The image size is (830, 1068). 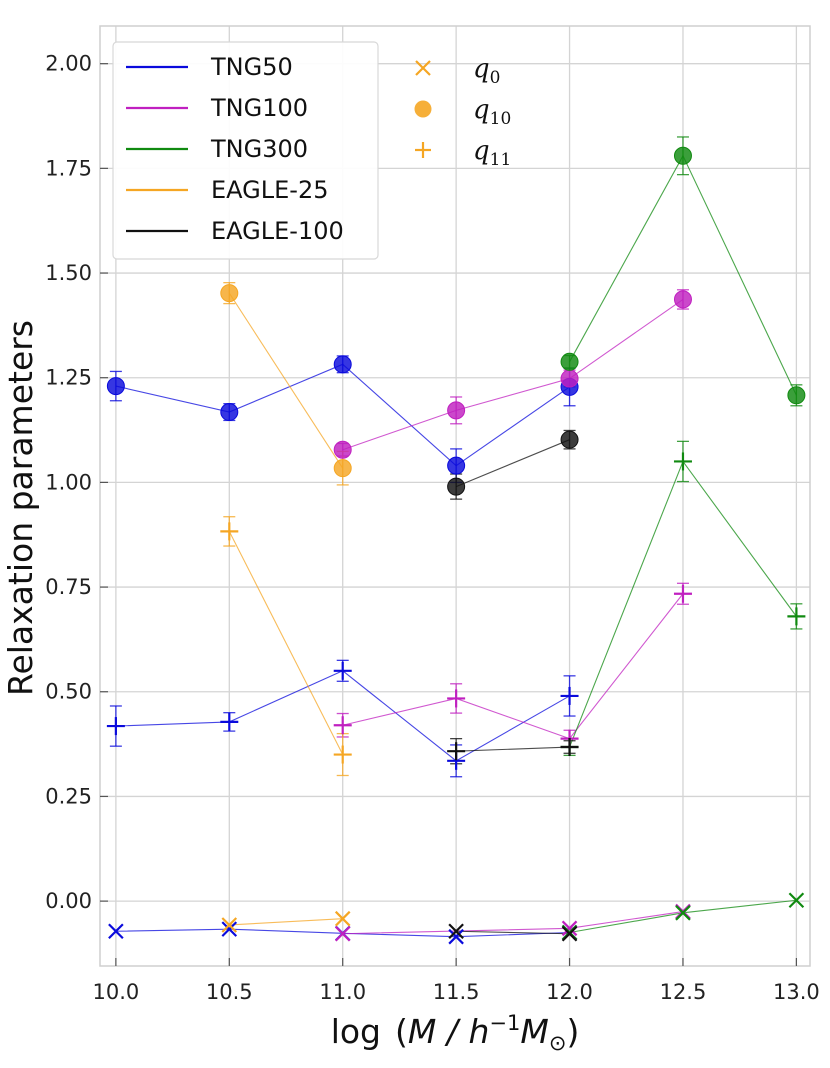 What do you see at coordinates (449, 1031) in the screenshot?
I see `x-axis-label-math: M / h` at bounding box center [449, 1031].